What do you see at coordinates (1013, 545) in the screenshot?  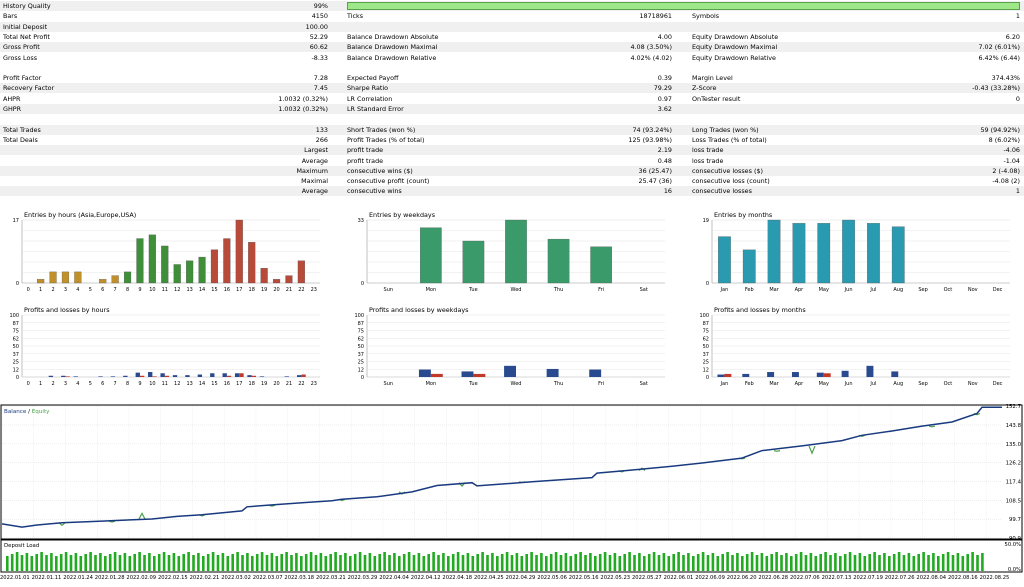 I see `tick-label: 50.0%` at bounding box center [1013, 545].